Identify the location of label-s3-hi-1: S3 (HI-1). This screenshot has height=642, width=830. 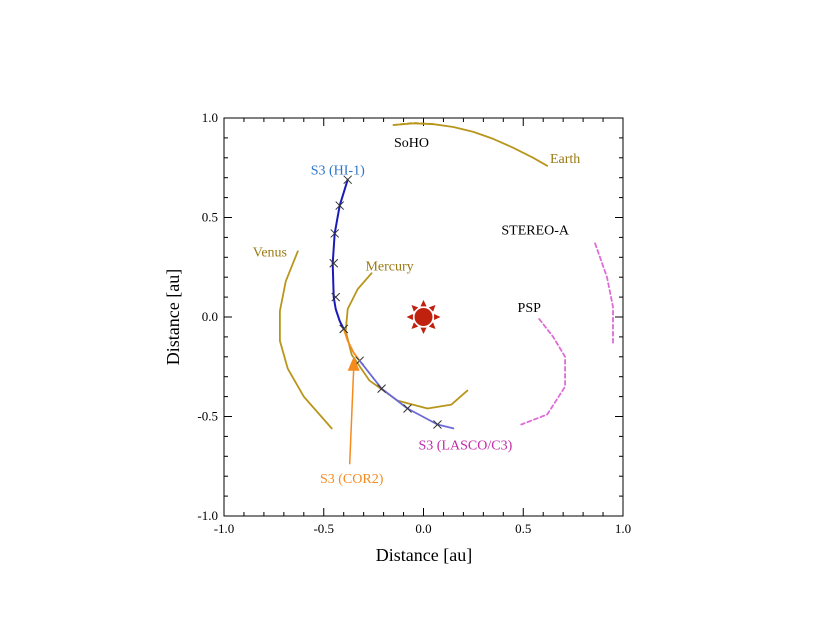
(338, 171).